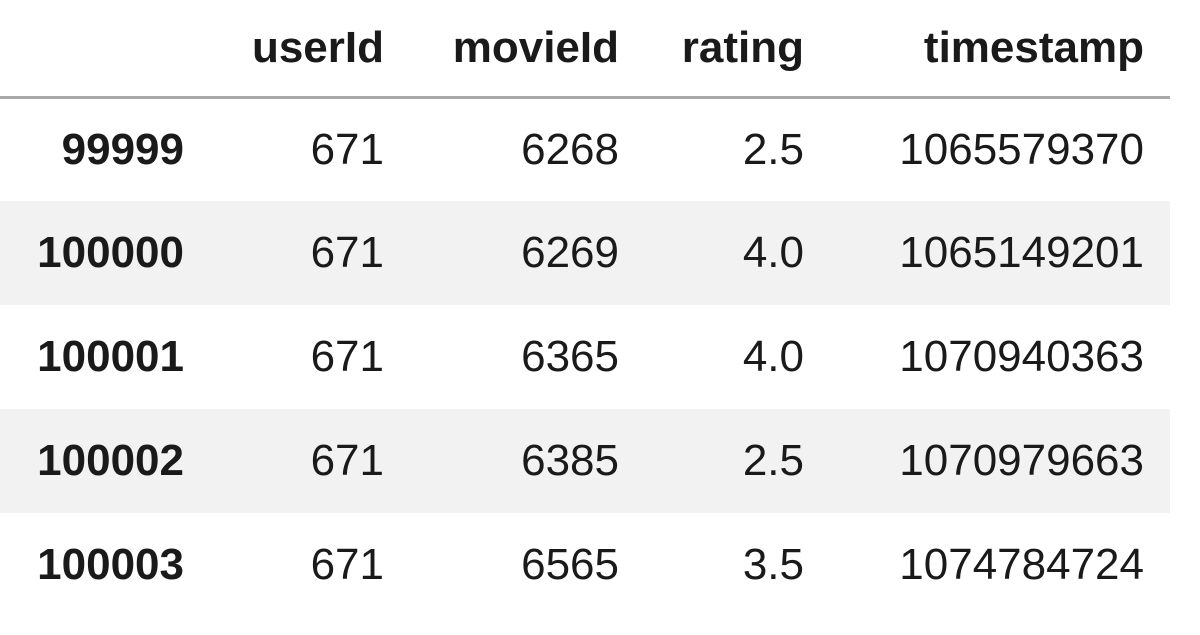  Describe the element at coordinates (570, 356) in the screenshot. I see `cell-movieid: 6365` at that location.